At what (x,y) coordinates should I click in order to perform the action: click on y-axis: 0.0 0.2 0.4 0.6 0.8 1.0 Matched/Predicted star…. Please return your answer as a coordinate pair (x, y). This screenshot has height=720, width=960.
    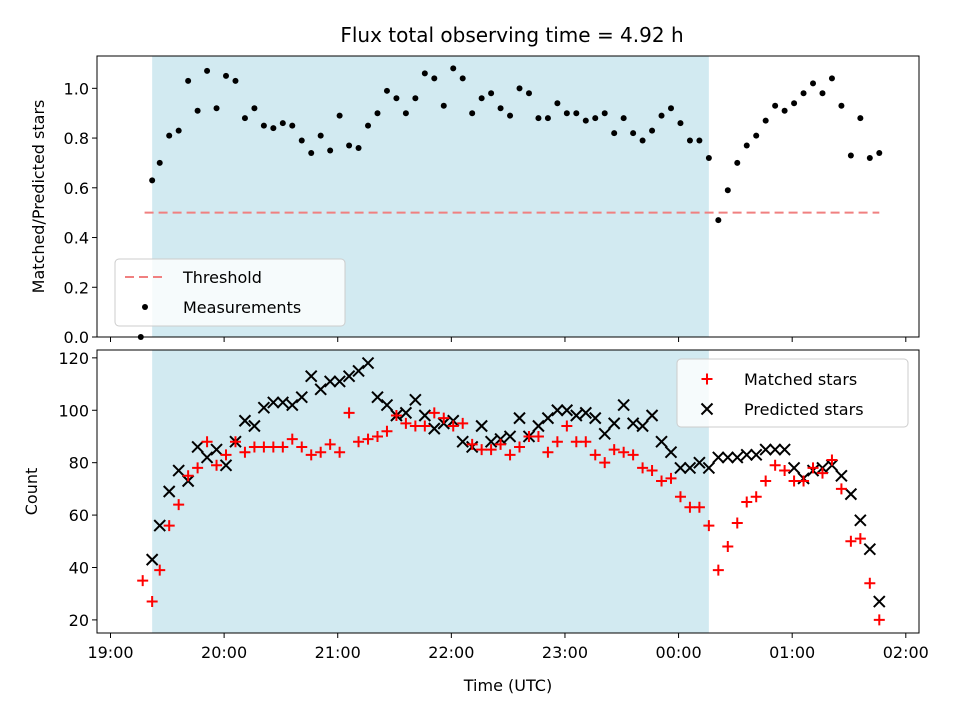
    Looking at the image, I should click on (63, 213).